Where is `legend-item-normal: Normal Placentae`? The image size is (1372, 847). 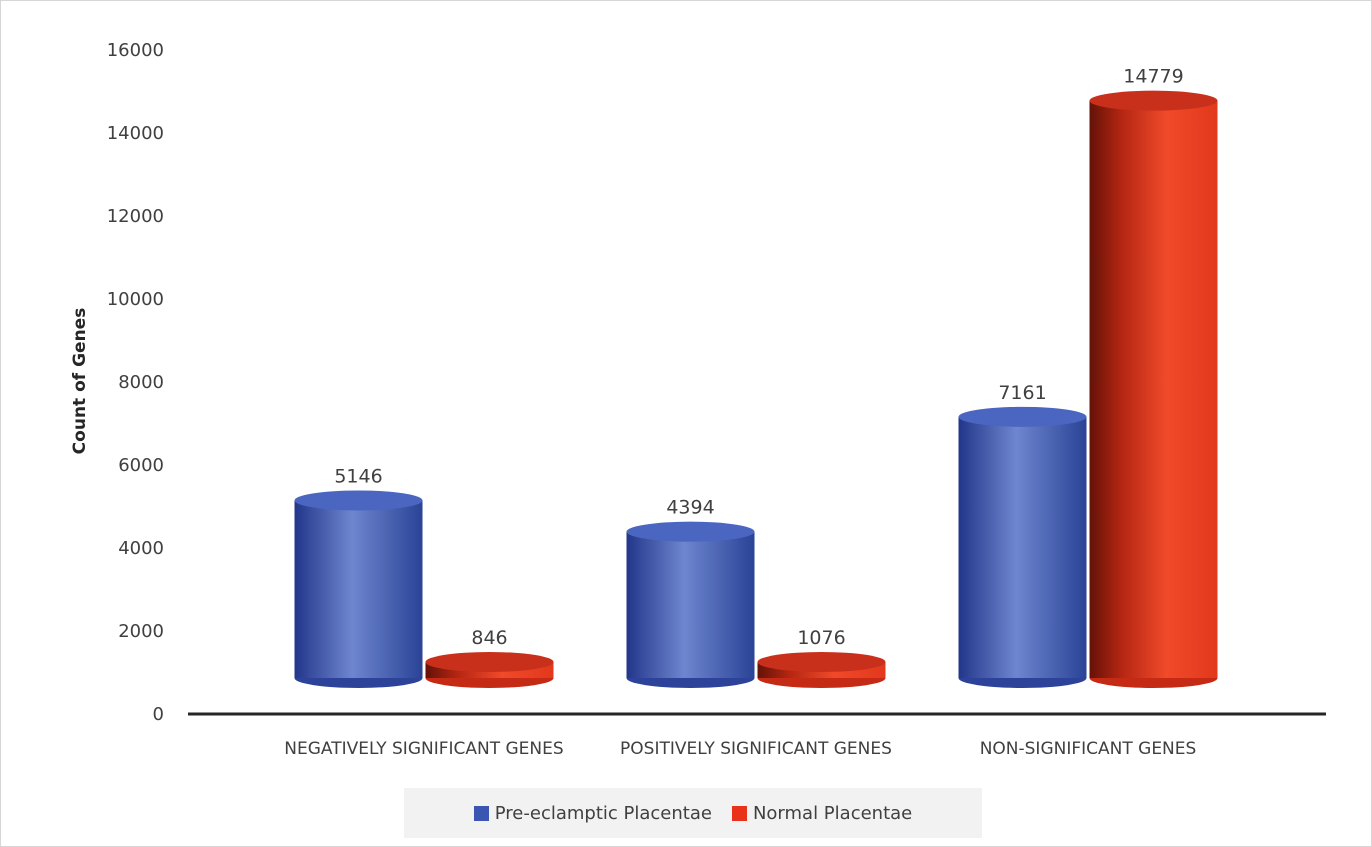
legend-item-normal: Normal Placentae is located at coordinates (822, 813).